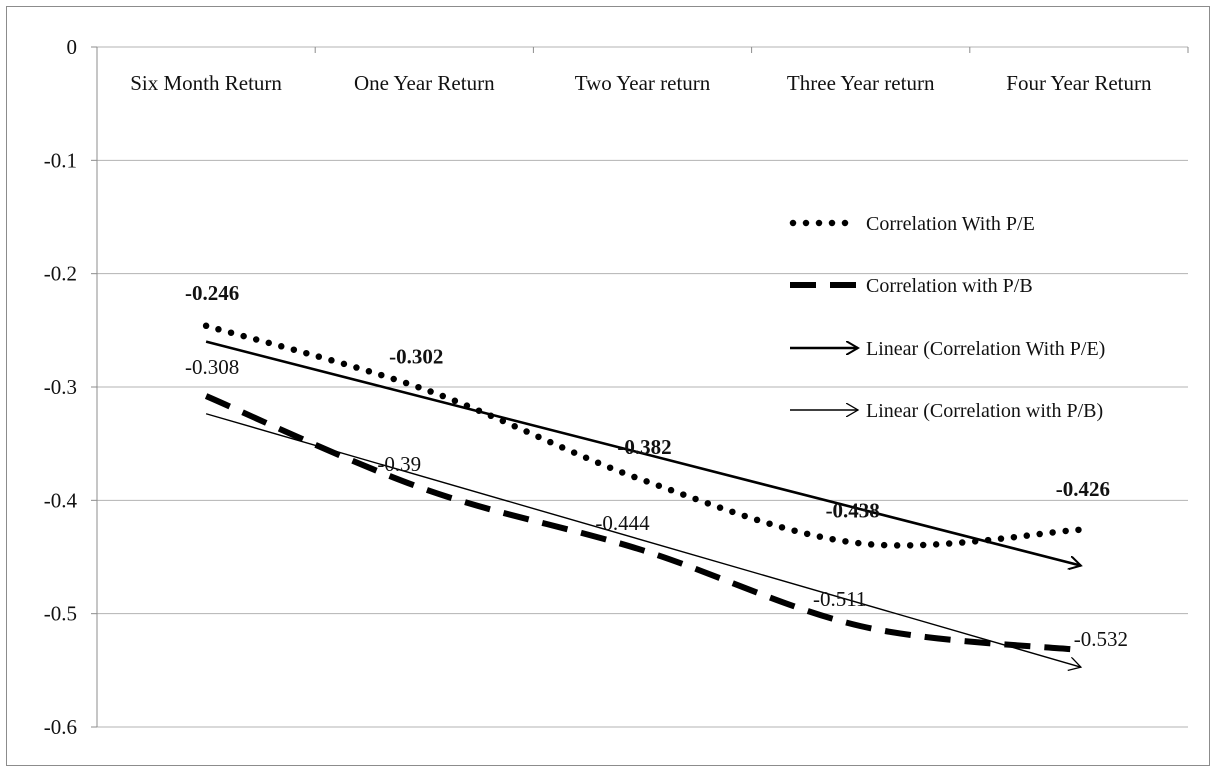 Image resolution: width=1216 pixels, height=766 pixels. What do you see at coordinates (984, 411) in the screenshot?
I see `legend-label: Linear (Correlation with P/B)` at bounding box center [984, 411].